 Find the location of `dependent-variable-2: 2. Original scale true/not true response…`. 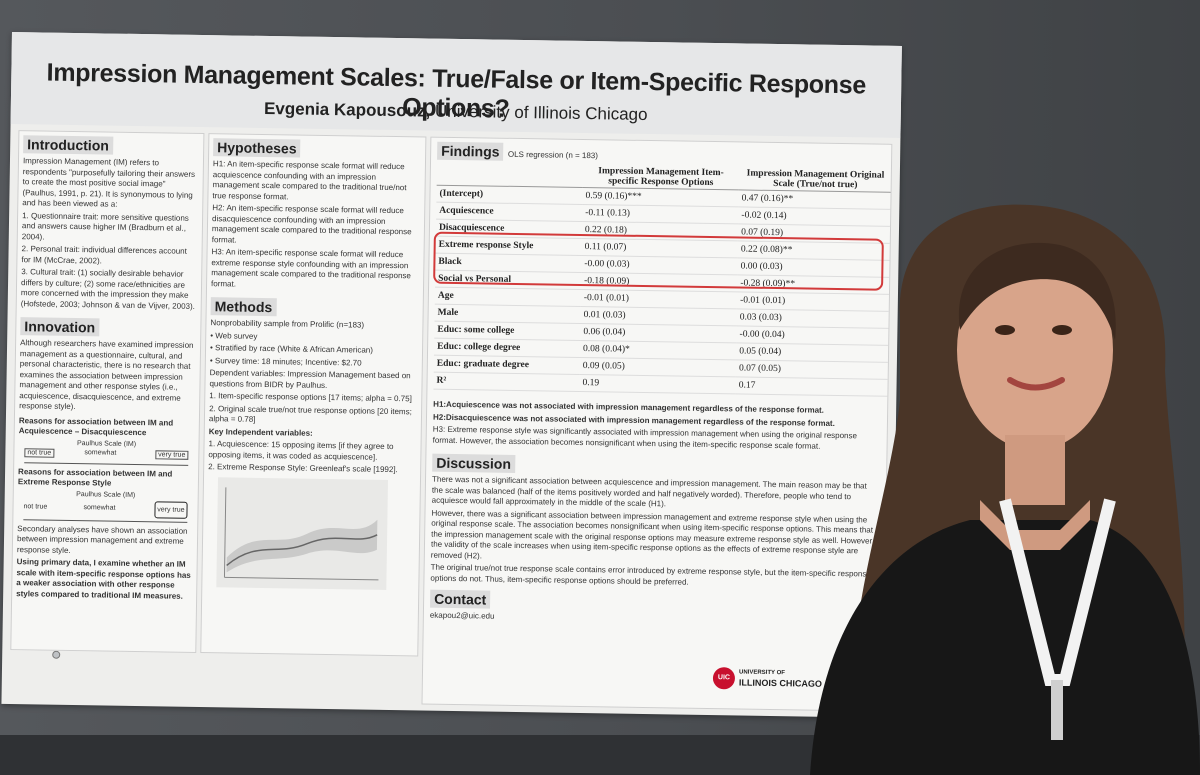

dependent-variable-2: 2. Original scale true/not true response… is located at coordinates (310, 413).